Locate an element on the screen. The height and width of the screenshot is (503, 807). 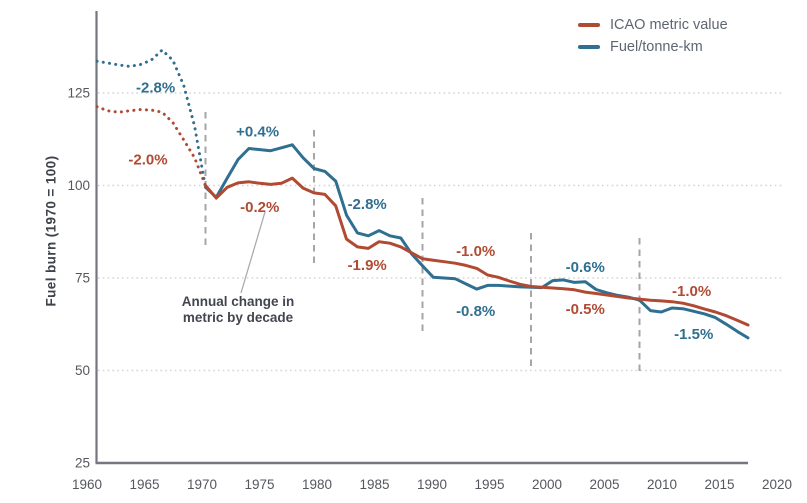
legend-swatch-fuel is located at coordinates (589, 47).